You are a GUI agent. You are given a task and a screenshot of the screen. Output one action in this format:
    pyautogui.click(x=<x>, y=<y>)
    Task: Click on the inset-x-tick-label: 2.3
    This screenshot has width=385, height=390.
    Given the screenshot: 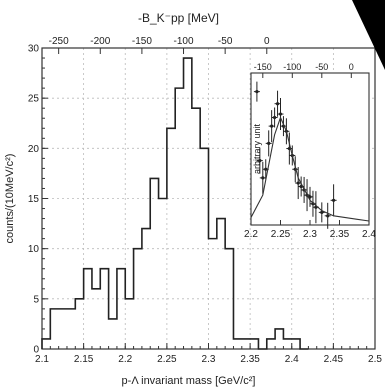 What is the action you would take?
    pyautogui.click(x=310, y=234)
    